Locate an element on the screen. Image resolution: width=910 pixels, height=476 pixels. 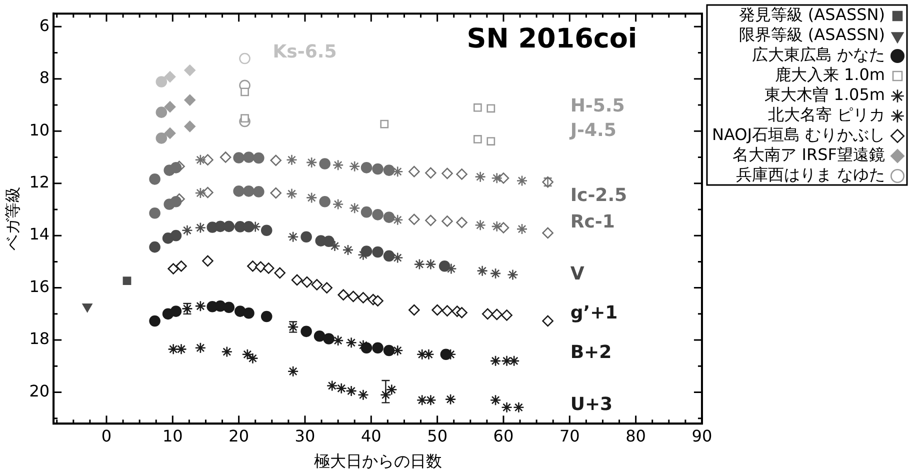
annotation: U+3 is located at coordinates (591, 404).